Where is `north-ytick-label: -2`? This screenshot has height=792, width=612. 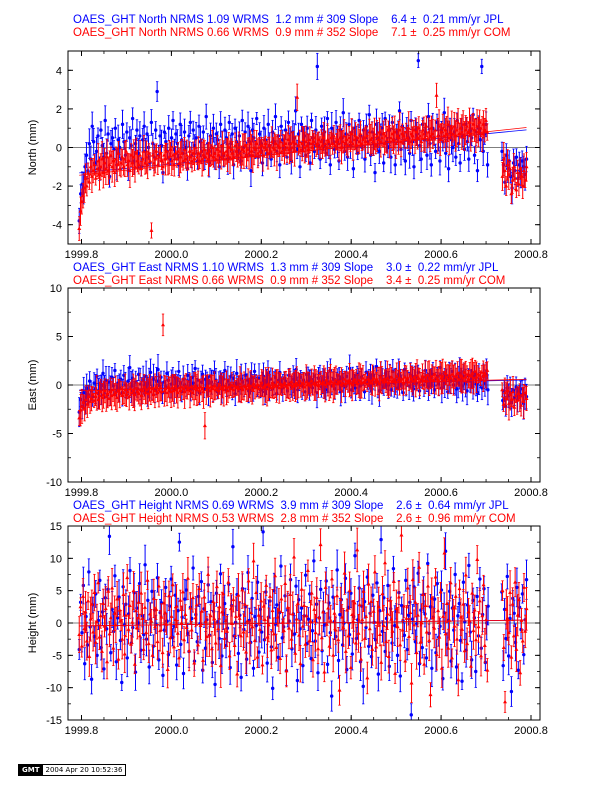 north-ytick-label: -2 is located at coordinates (57, 187).